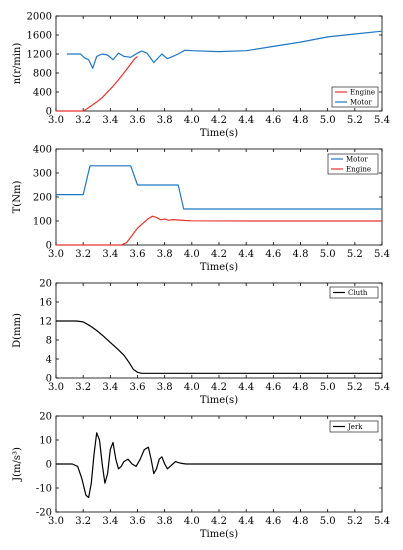  What do you see at coordinates (39, 36) in the screenshot?
I see `y-tick-label: 1600` at bounding box center [39, 36].